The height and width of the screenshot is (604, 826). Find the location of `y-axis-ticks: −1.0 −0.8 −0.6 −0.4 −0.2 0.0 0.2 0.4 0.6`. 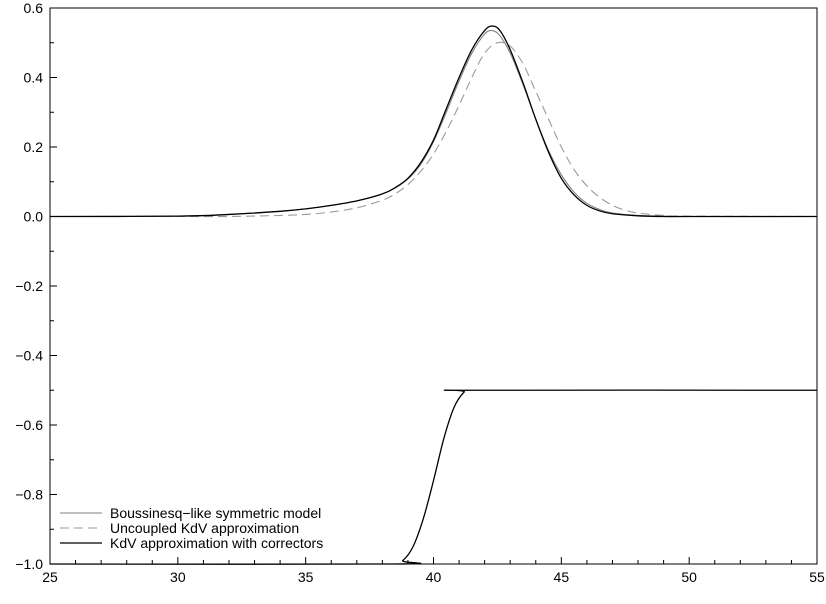

y-axis-ticks: −1.0 −0.8 −0.6 −0.4 −0.2 0.0 0.2 0.4 0.6 is located at coordinates (36, 286).